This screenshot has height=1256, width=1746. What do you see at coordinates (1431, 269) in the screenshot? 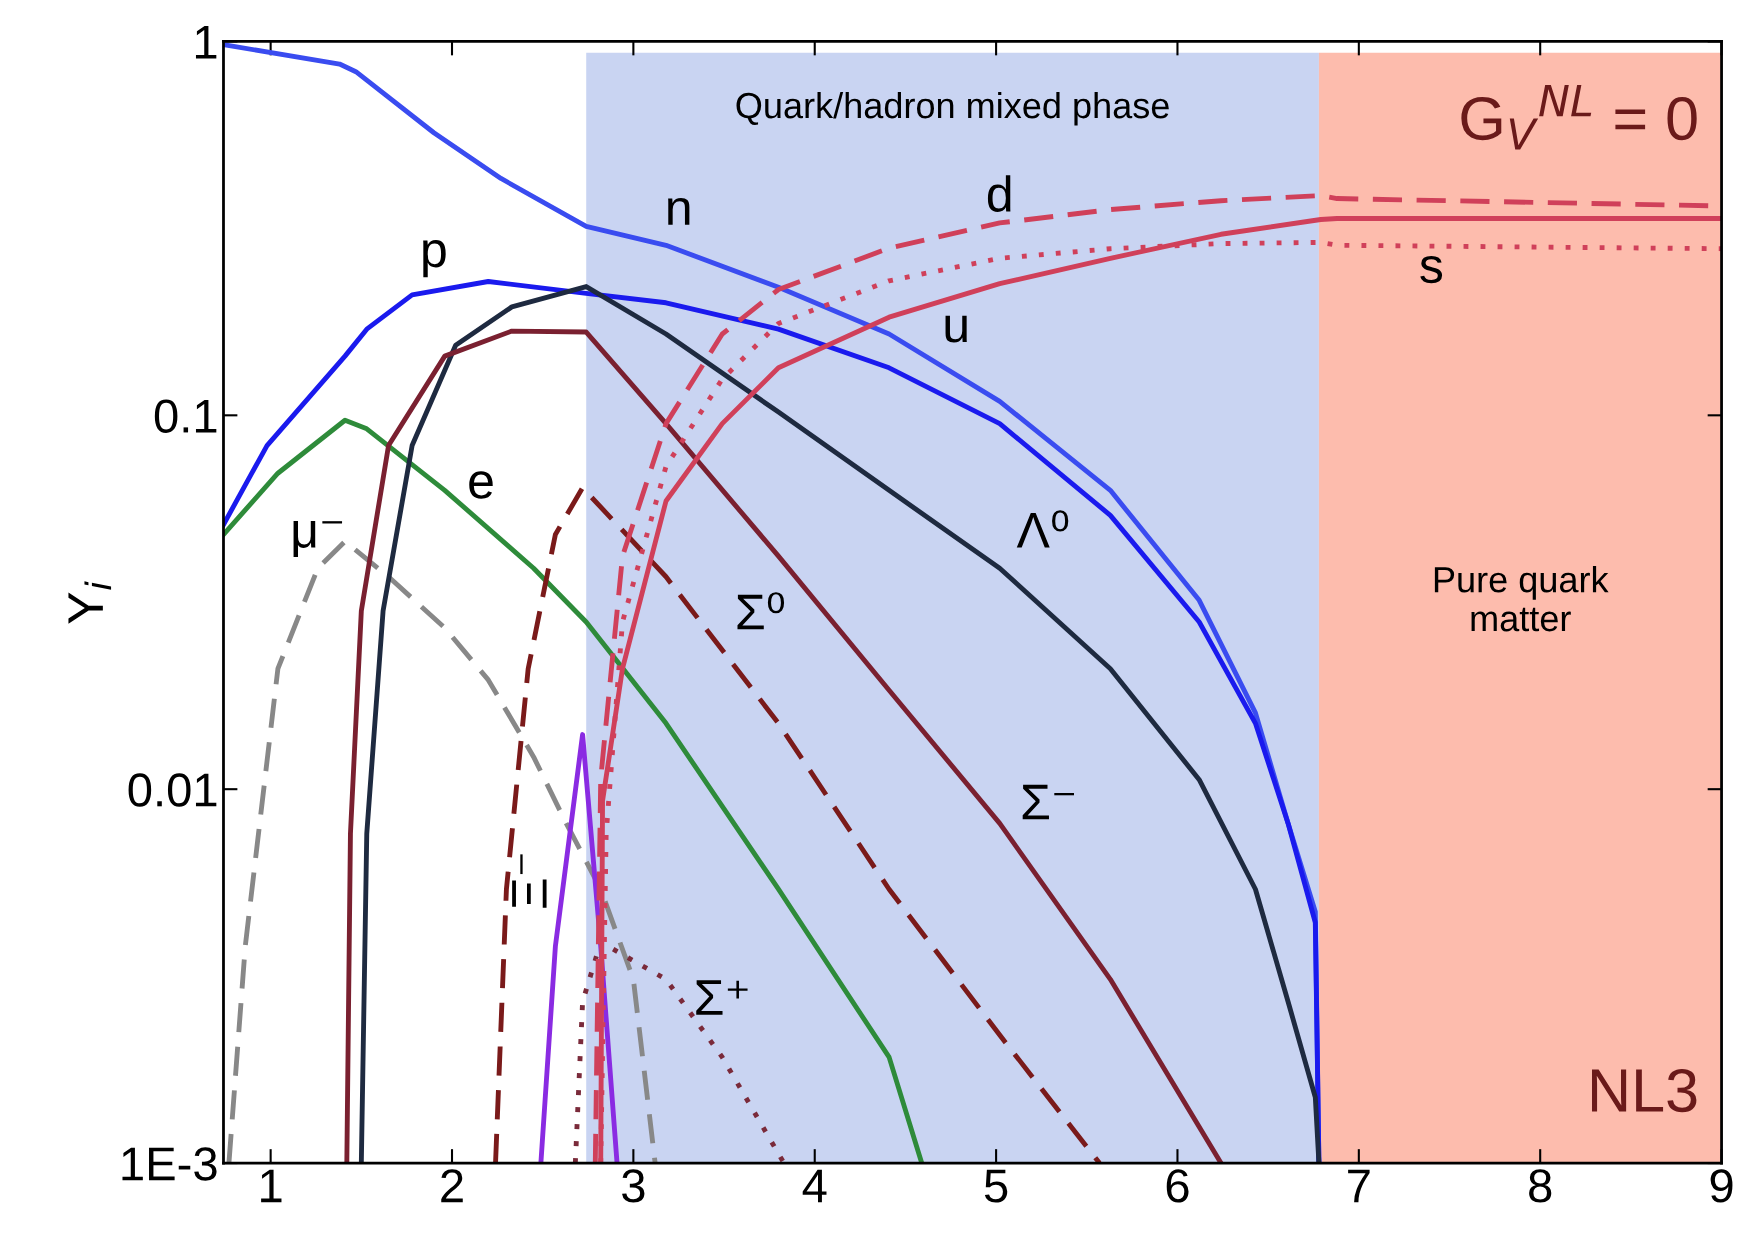
I see `series-label: s` at bounding box center [1431, 269].